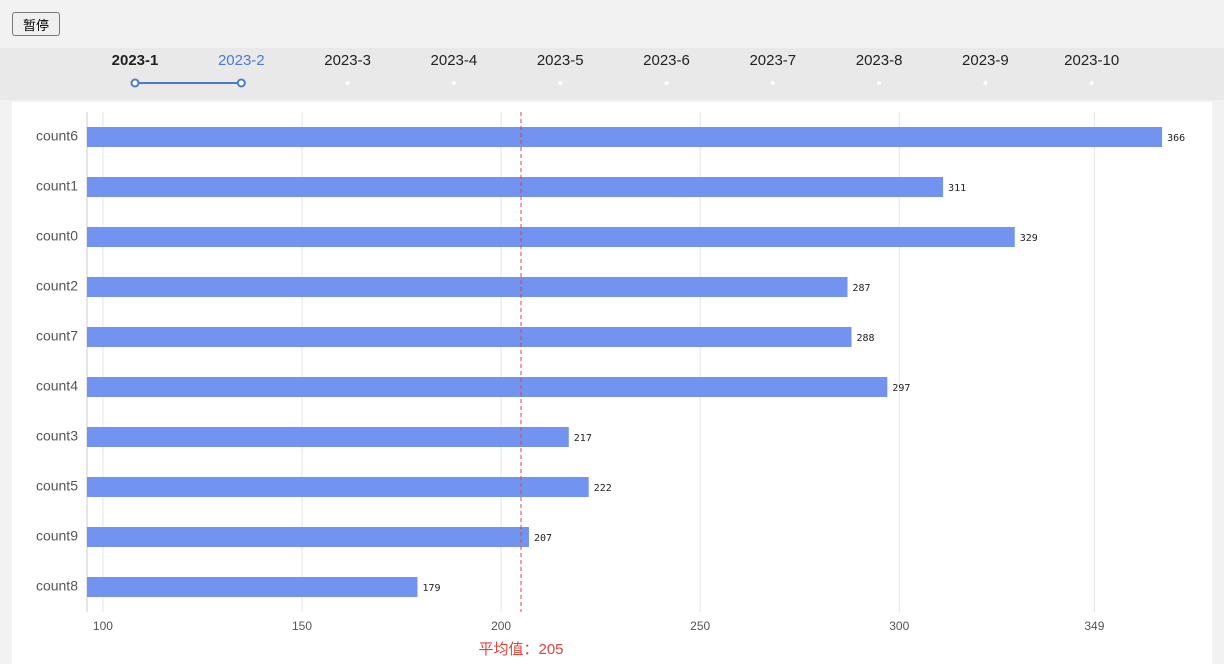 The image size is (1224, 664). What do you see at coordinates (862, 288) in the screenshot?
I see `value-label: 287` at bounding box center [862, 288].